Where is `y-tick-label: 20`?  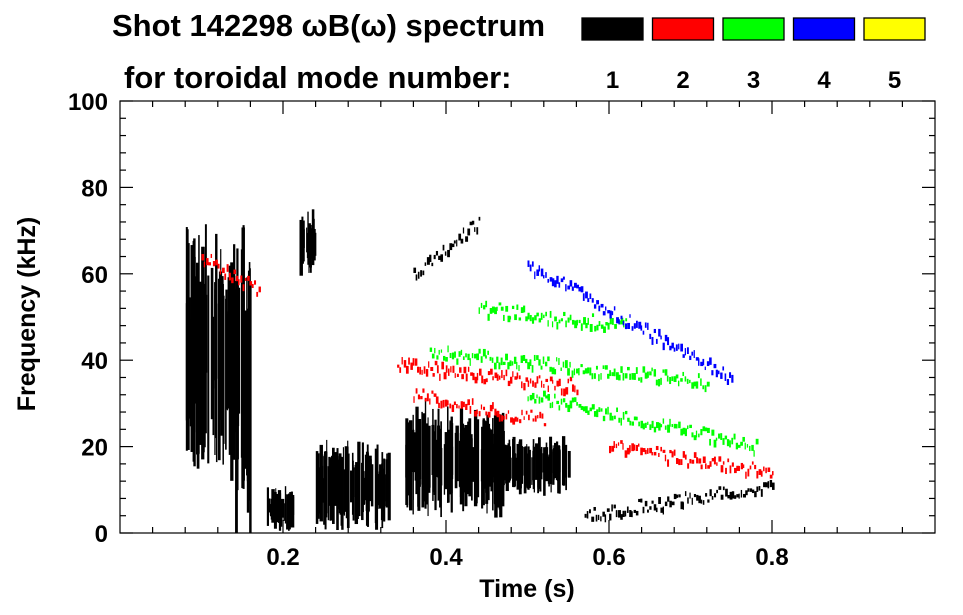 y-tick-label: 20 is located at coordinates (94, 448).